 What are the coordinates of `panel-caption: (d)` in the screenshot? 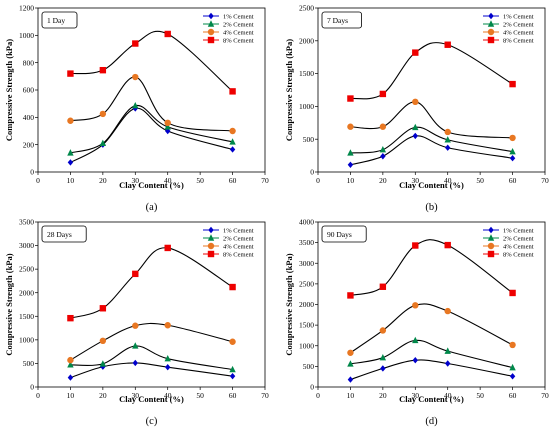 It's located at (431, 421).